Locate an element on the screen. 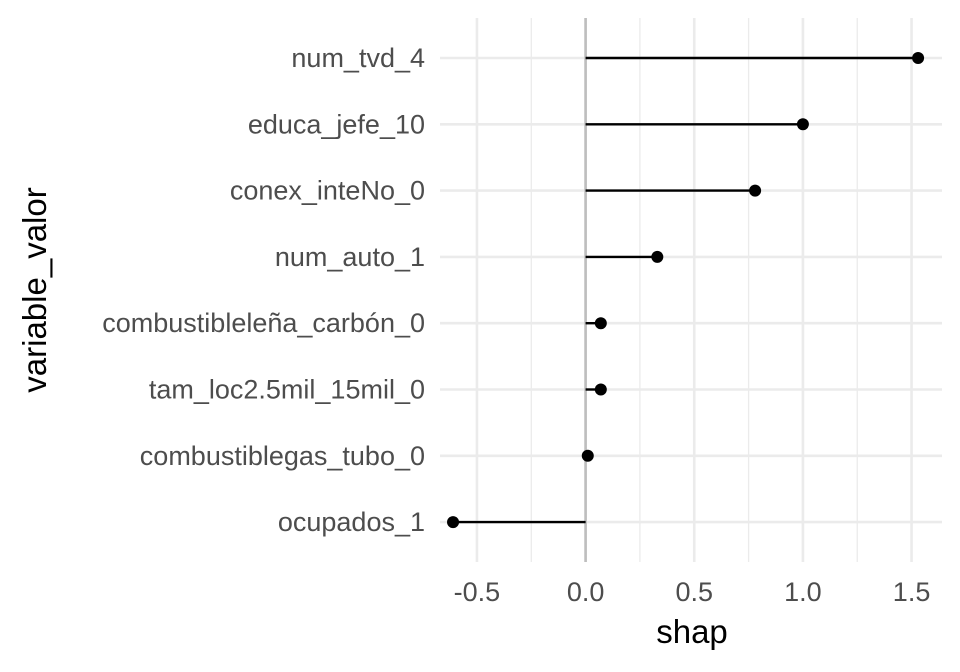 The height and width of the screenshot is (672, 960). y-tick-label: conex_inteNo_0 is located at coordinates (327, 191).